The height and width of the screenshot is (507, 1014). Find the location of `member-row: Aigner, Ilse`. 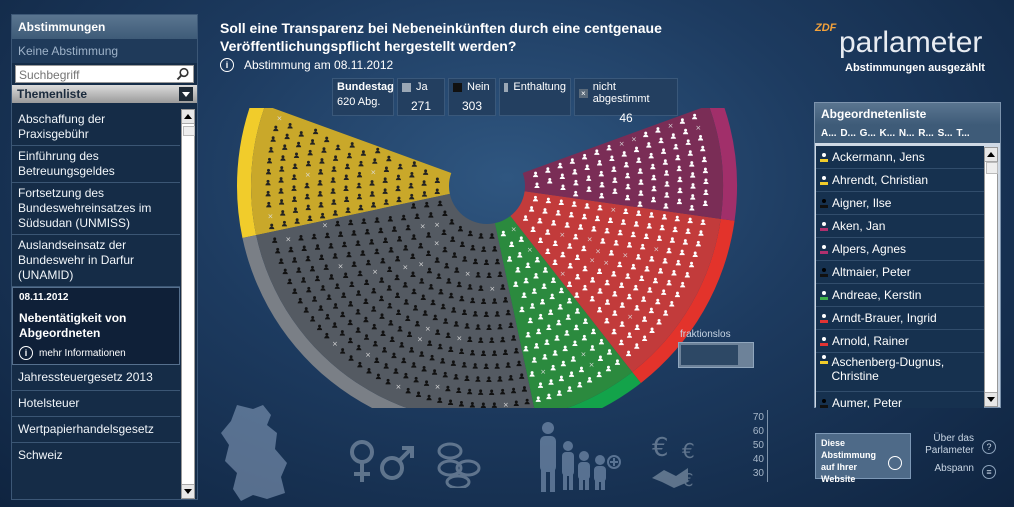

member-row: Aigner, Ilse is located at coordinates (900, 203).